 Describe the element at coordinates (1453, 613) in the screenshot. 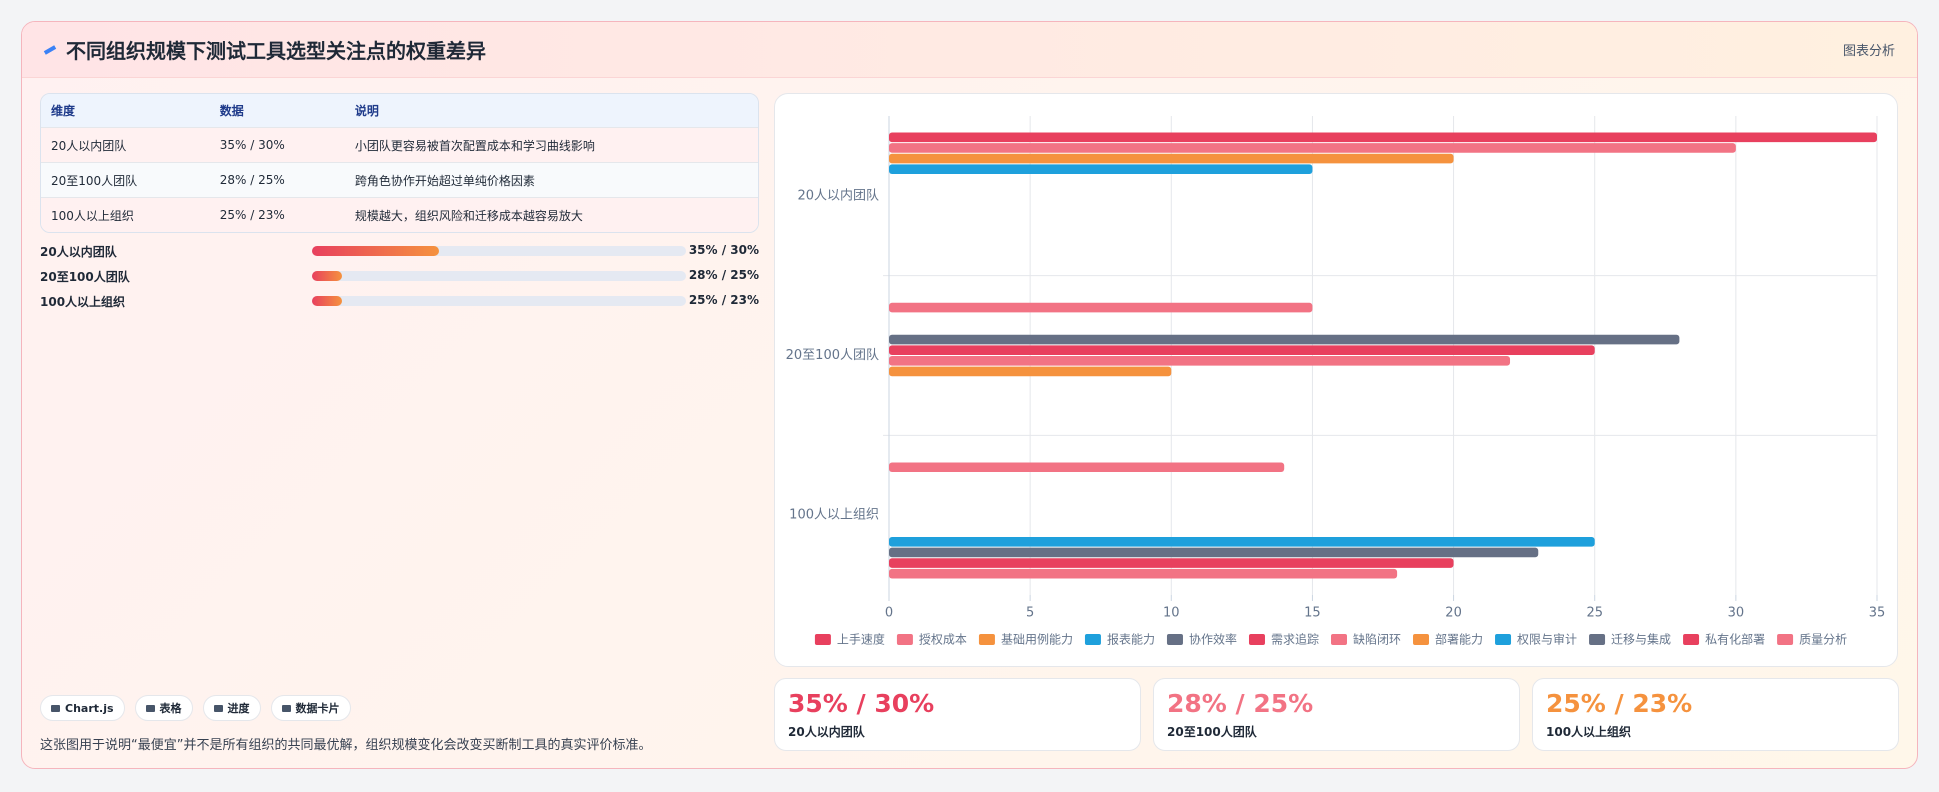

I see `x-tick-label: 20` at that location.